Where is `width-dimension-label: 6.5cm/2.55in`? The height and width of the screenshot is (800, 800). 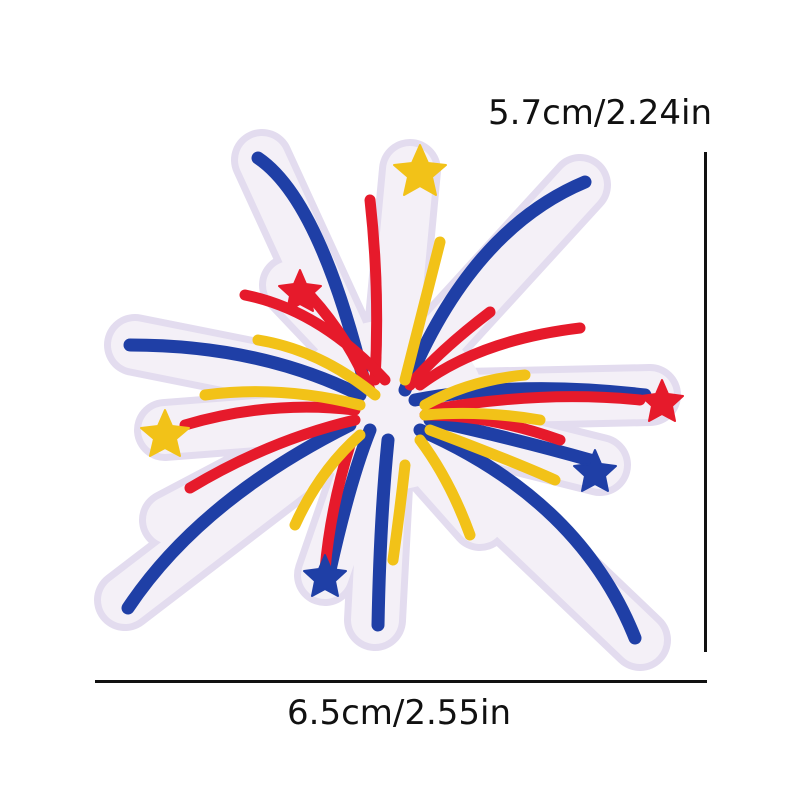
width-dimension-label: 6.5cm/2.55in is located at coordinates (399, 713).